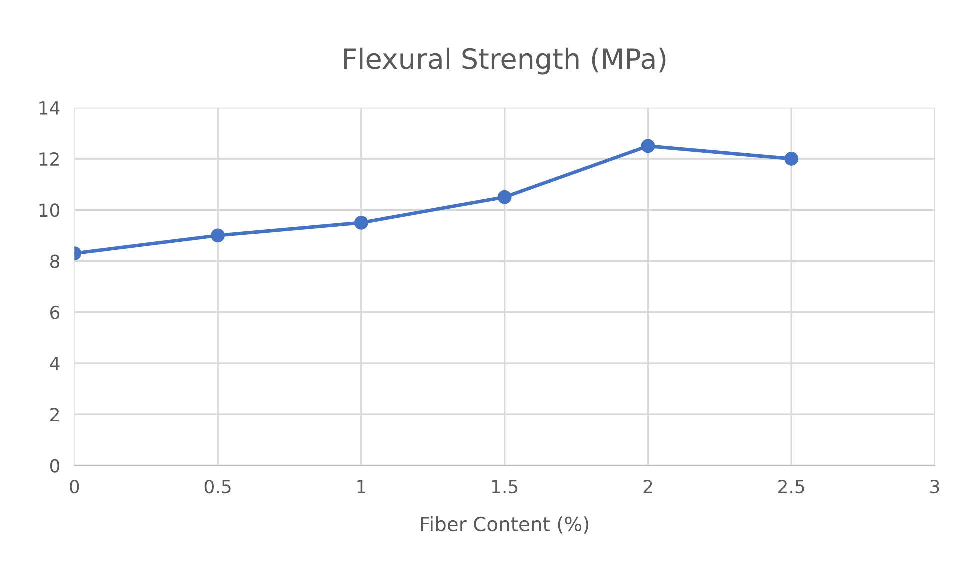  I want to click on chart-title: Flexural Strength (MPa), so click(505, 61).